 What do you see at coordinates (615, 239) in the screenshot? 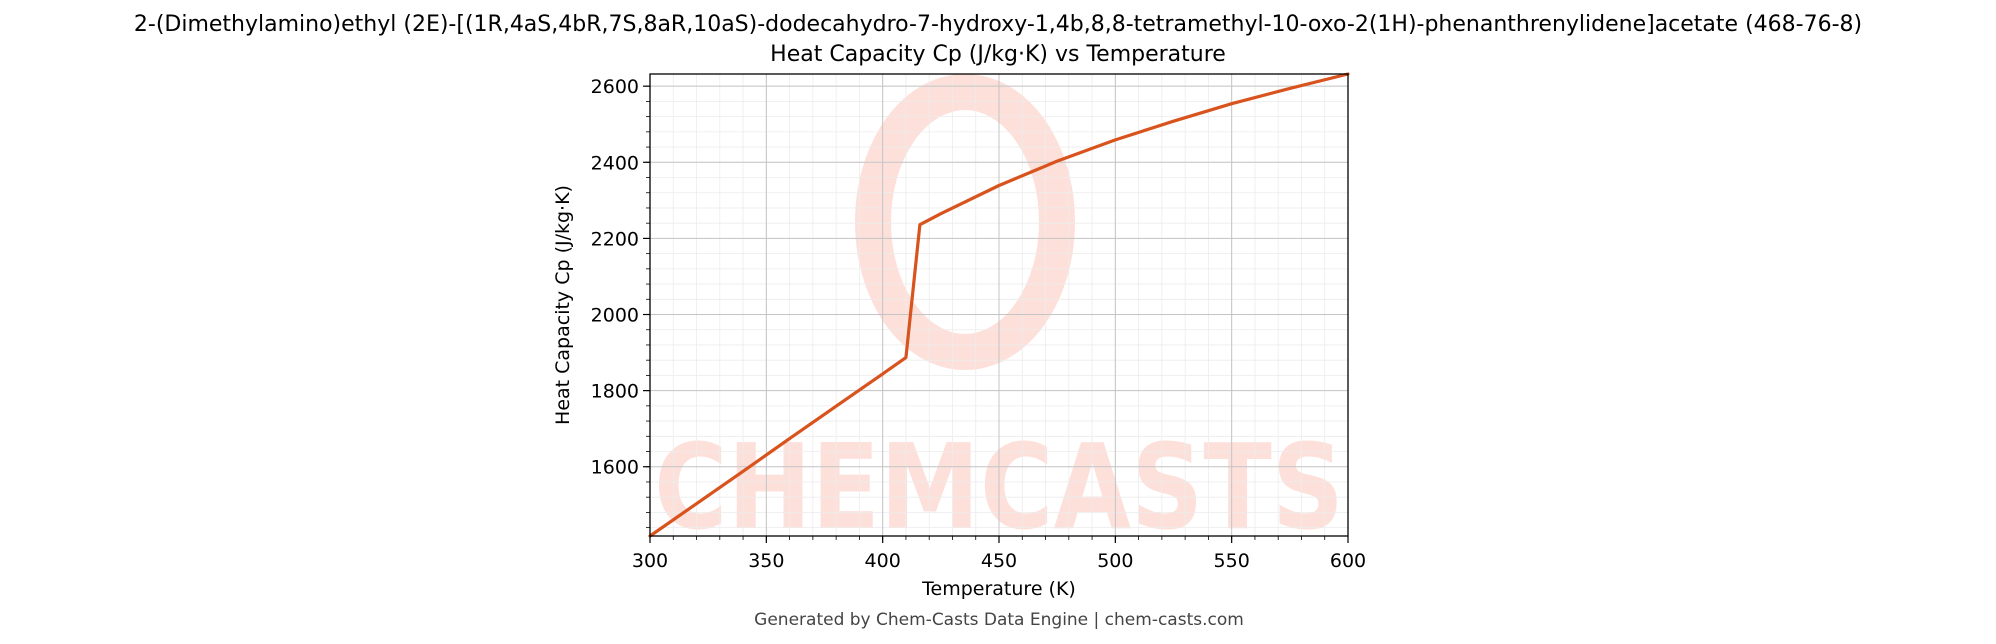
I see `y-tick-label: 2200` at bounding box center [615, 239].